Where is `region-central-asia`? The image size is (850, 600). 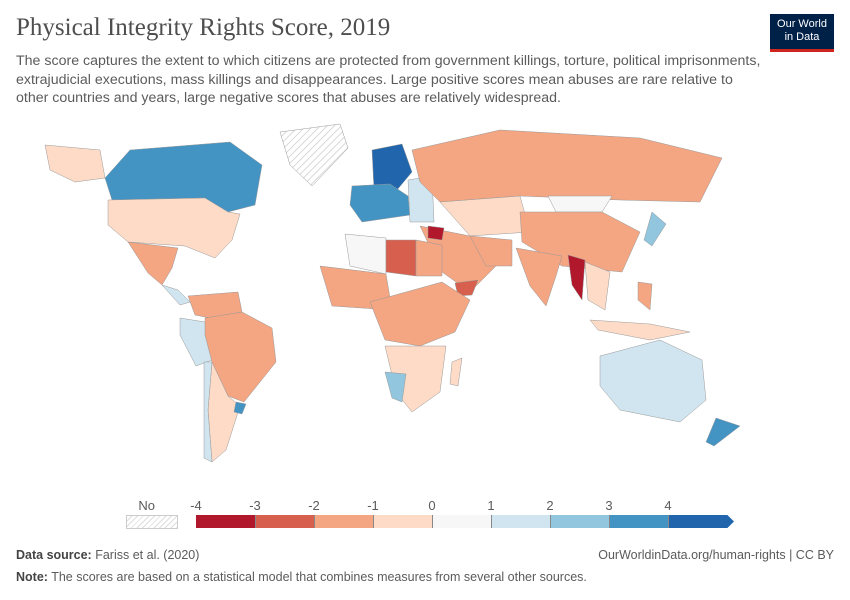 region-central-asia is located at coordinates (485, 216).